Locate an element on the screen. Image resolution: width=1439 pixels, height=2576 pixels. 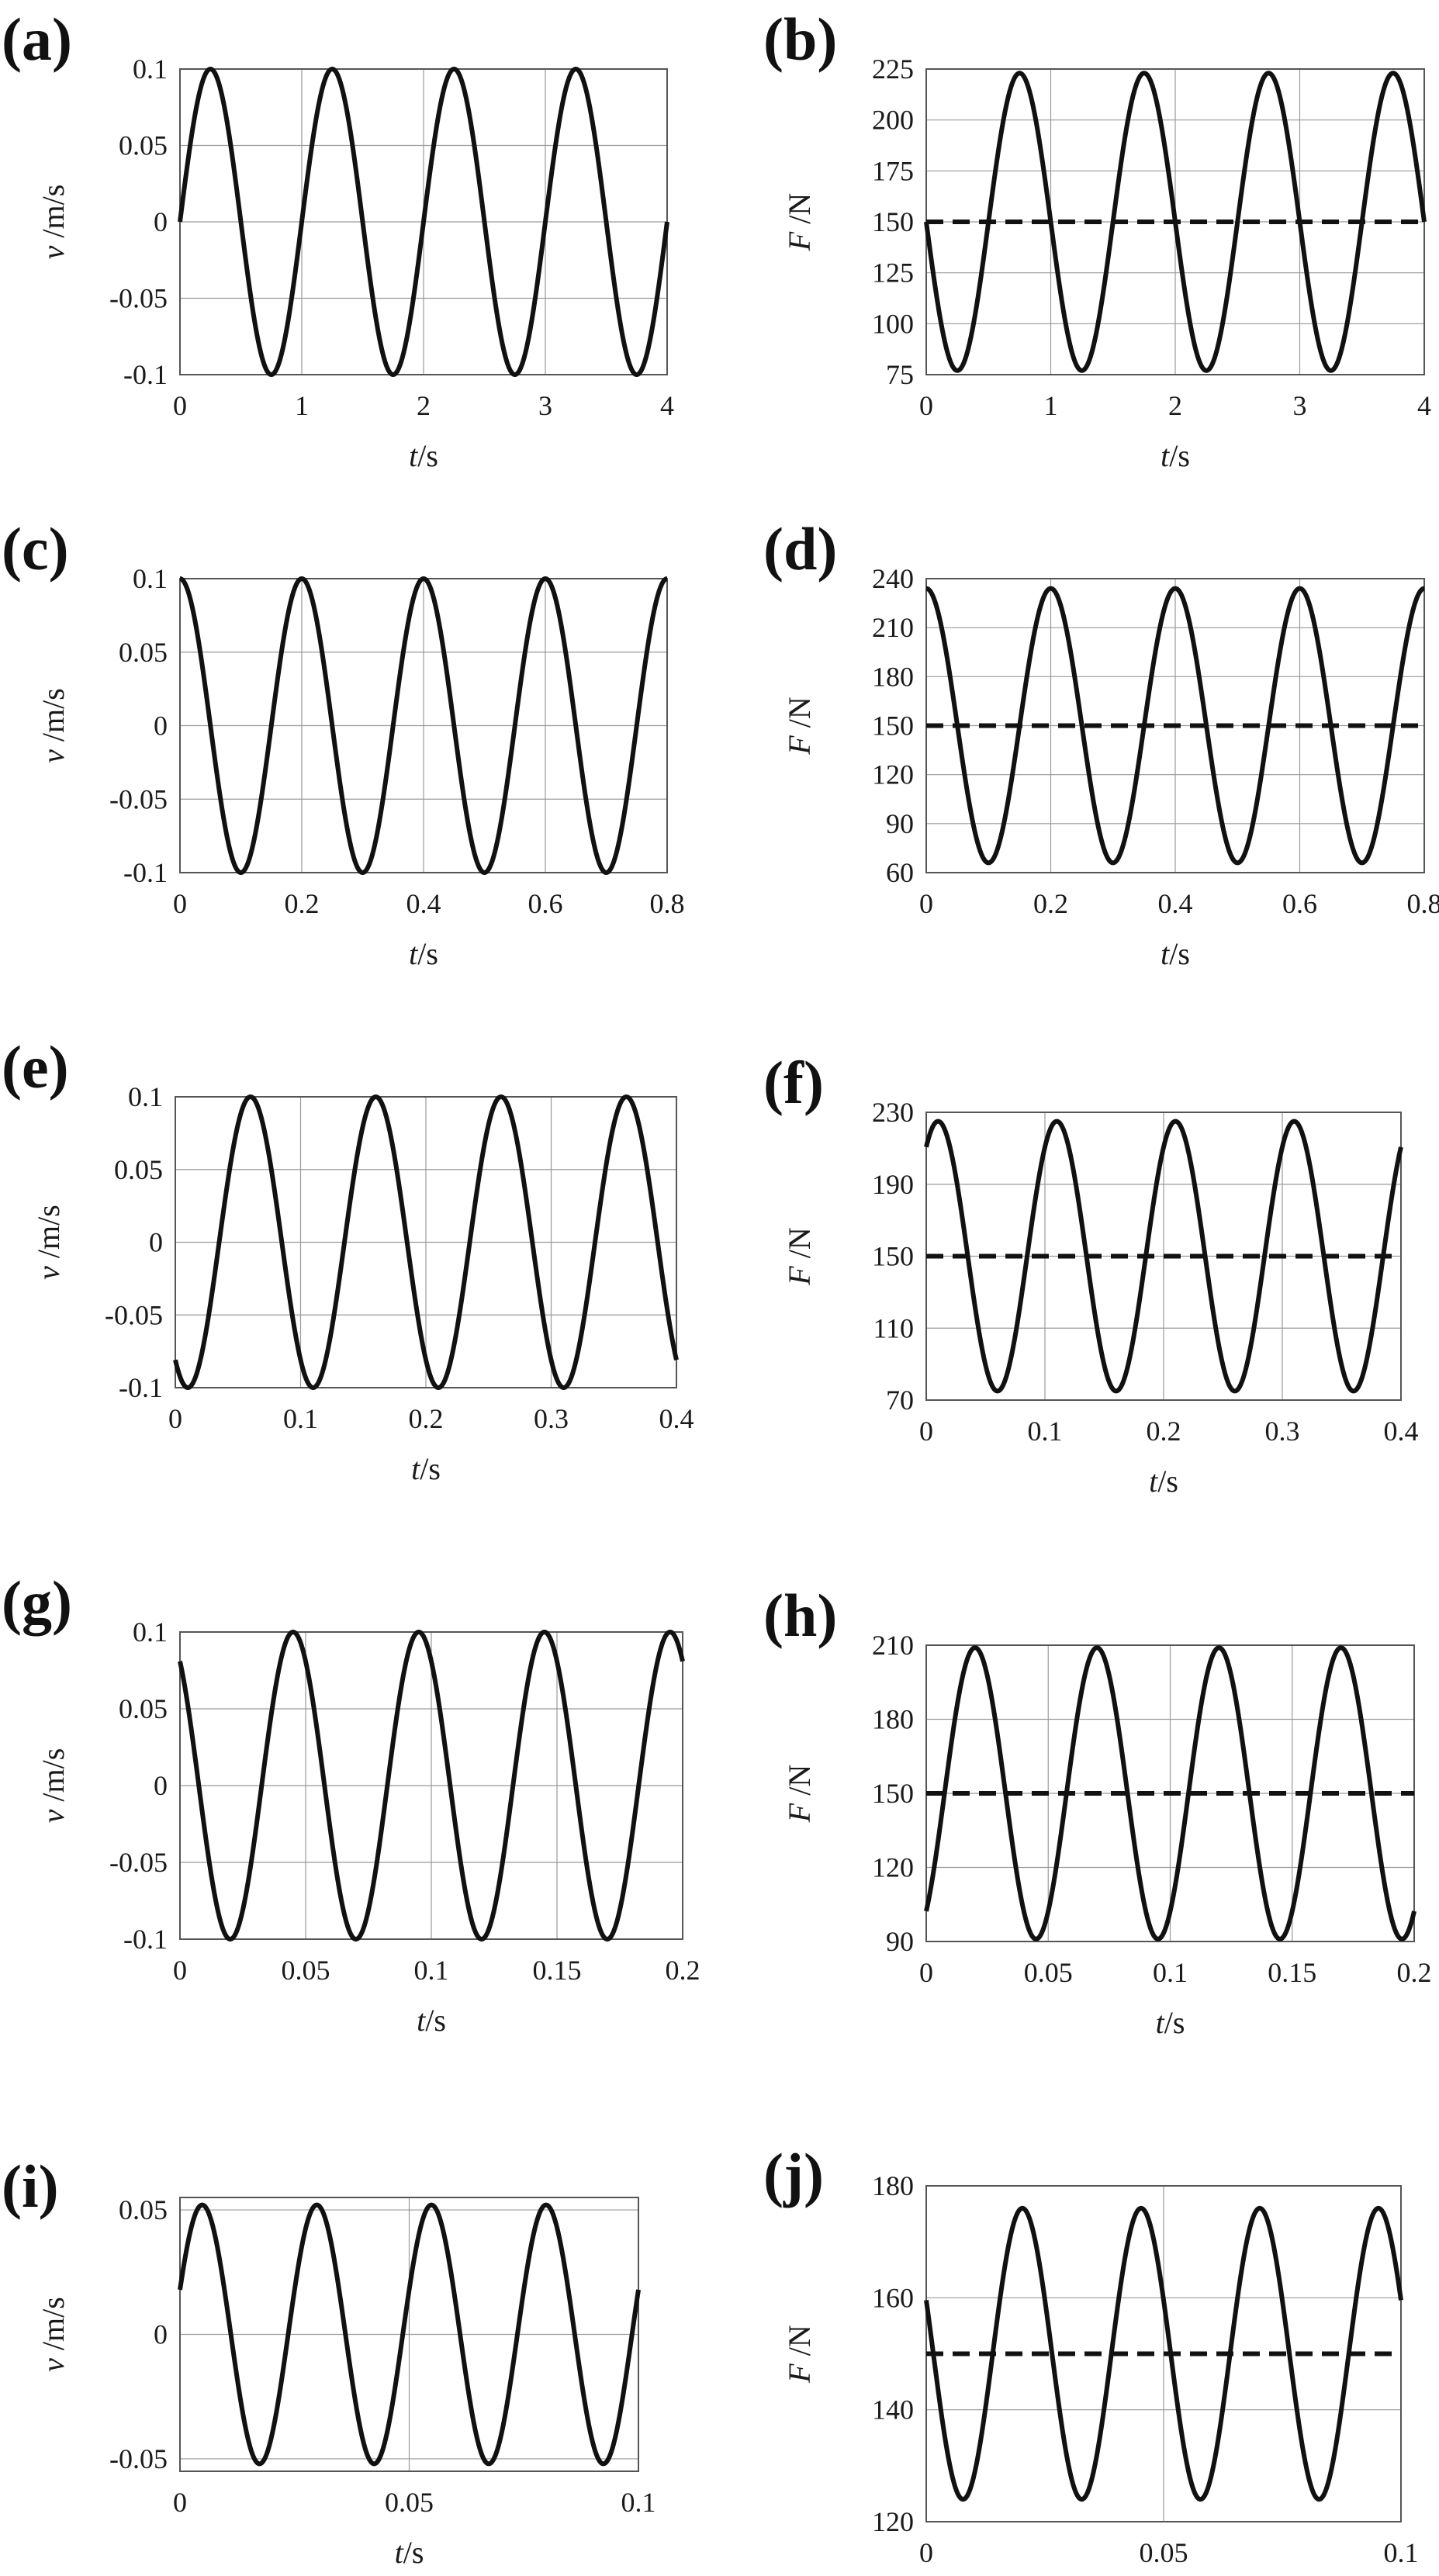
panel-label: (h) is located at coordinates (800, 1615).